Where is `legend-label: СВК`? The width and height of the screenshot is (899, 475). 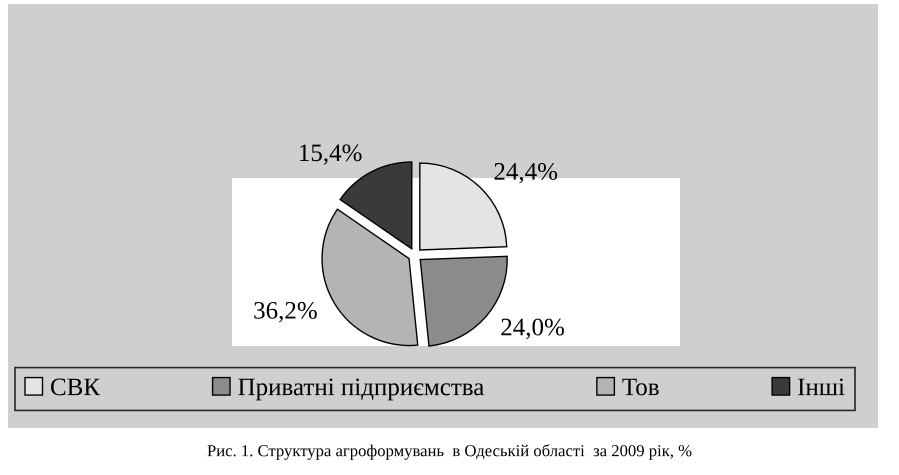 legend-label: СВК is located at coordinates (75, 387).